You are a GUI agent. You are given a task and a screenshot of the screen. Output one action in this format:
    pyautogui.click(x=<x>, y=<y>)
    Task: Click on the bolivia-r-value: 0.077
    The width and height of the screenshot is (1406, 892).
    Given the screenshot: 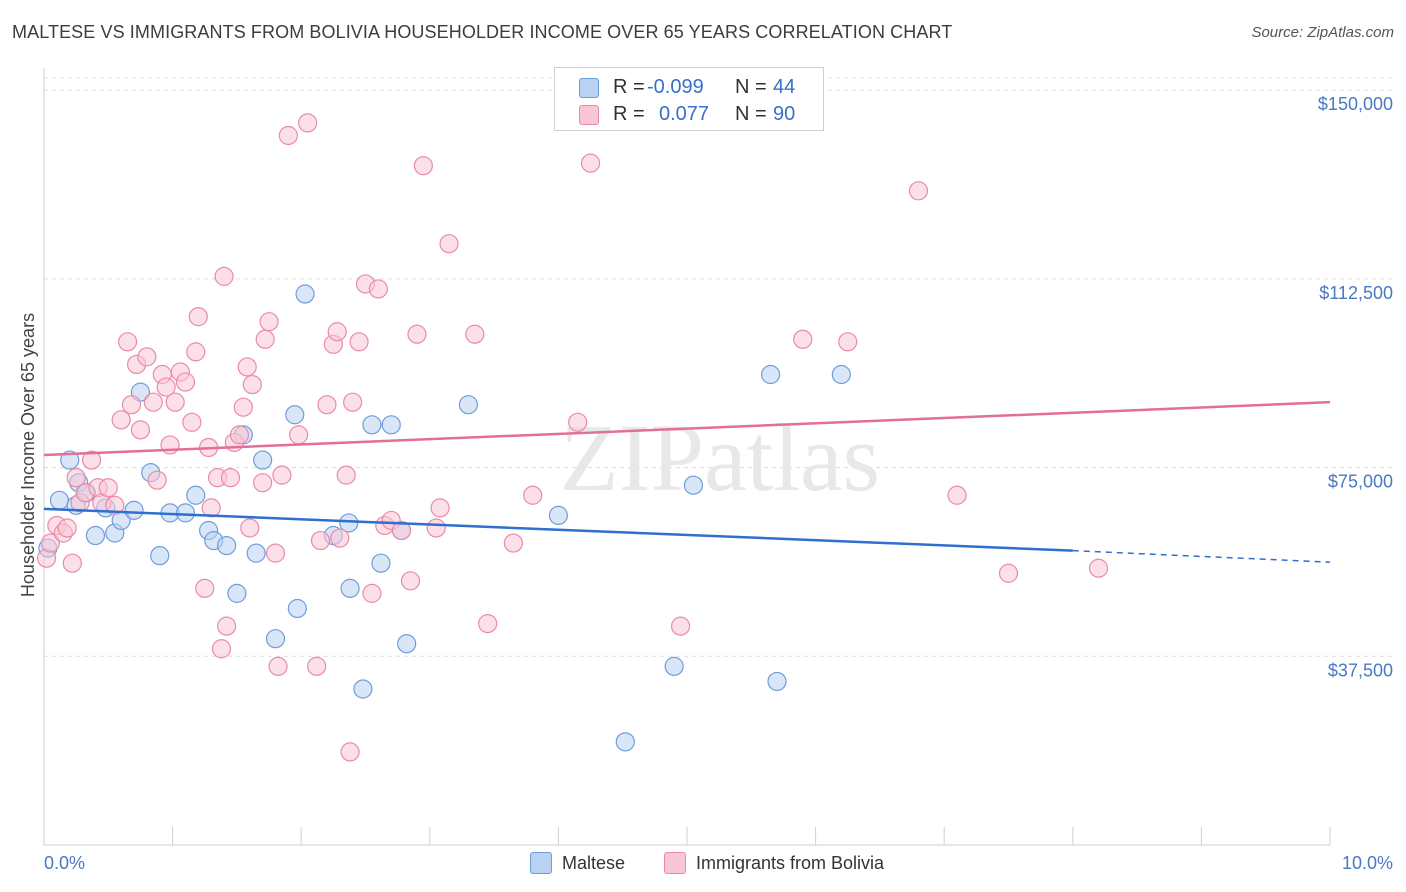 What is the action you would take?
    pyautogui.click(x=684, y=113)
    